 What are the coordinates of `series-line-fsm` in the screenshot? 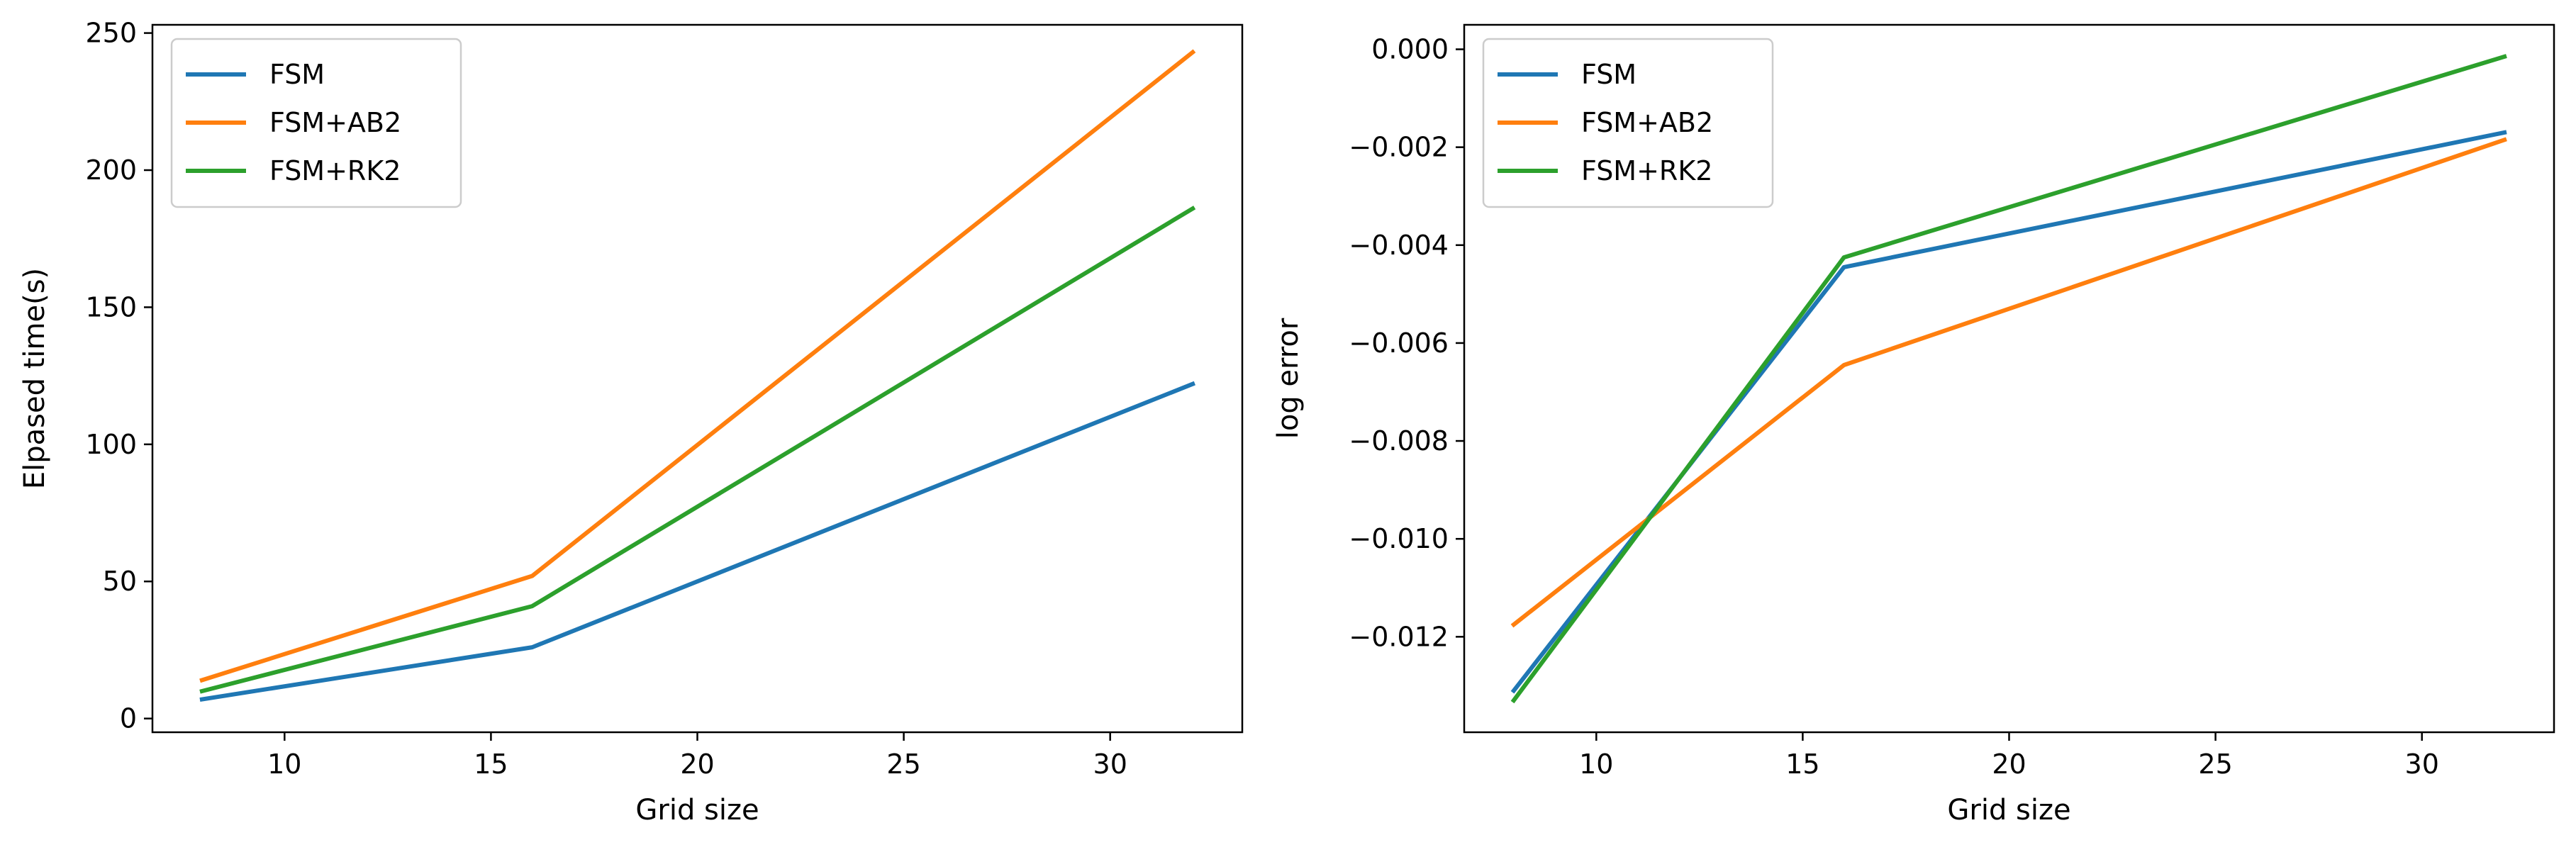 It's located at (697, 542).